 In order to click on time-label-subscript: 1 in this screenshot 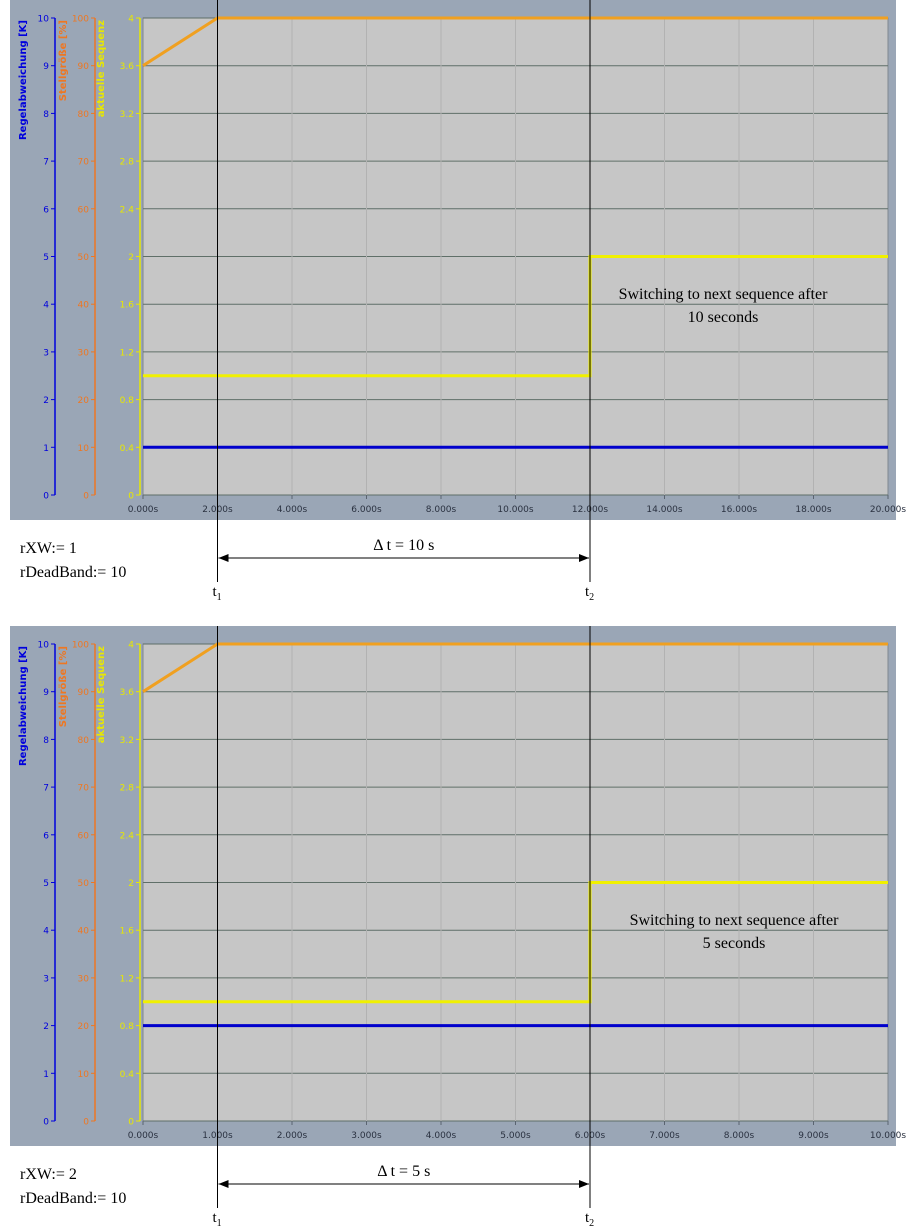, I will do `click(219, 1222)`.